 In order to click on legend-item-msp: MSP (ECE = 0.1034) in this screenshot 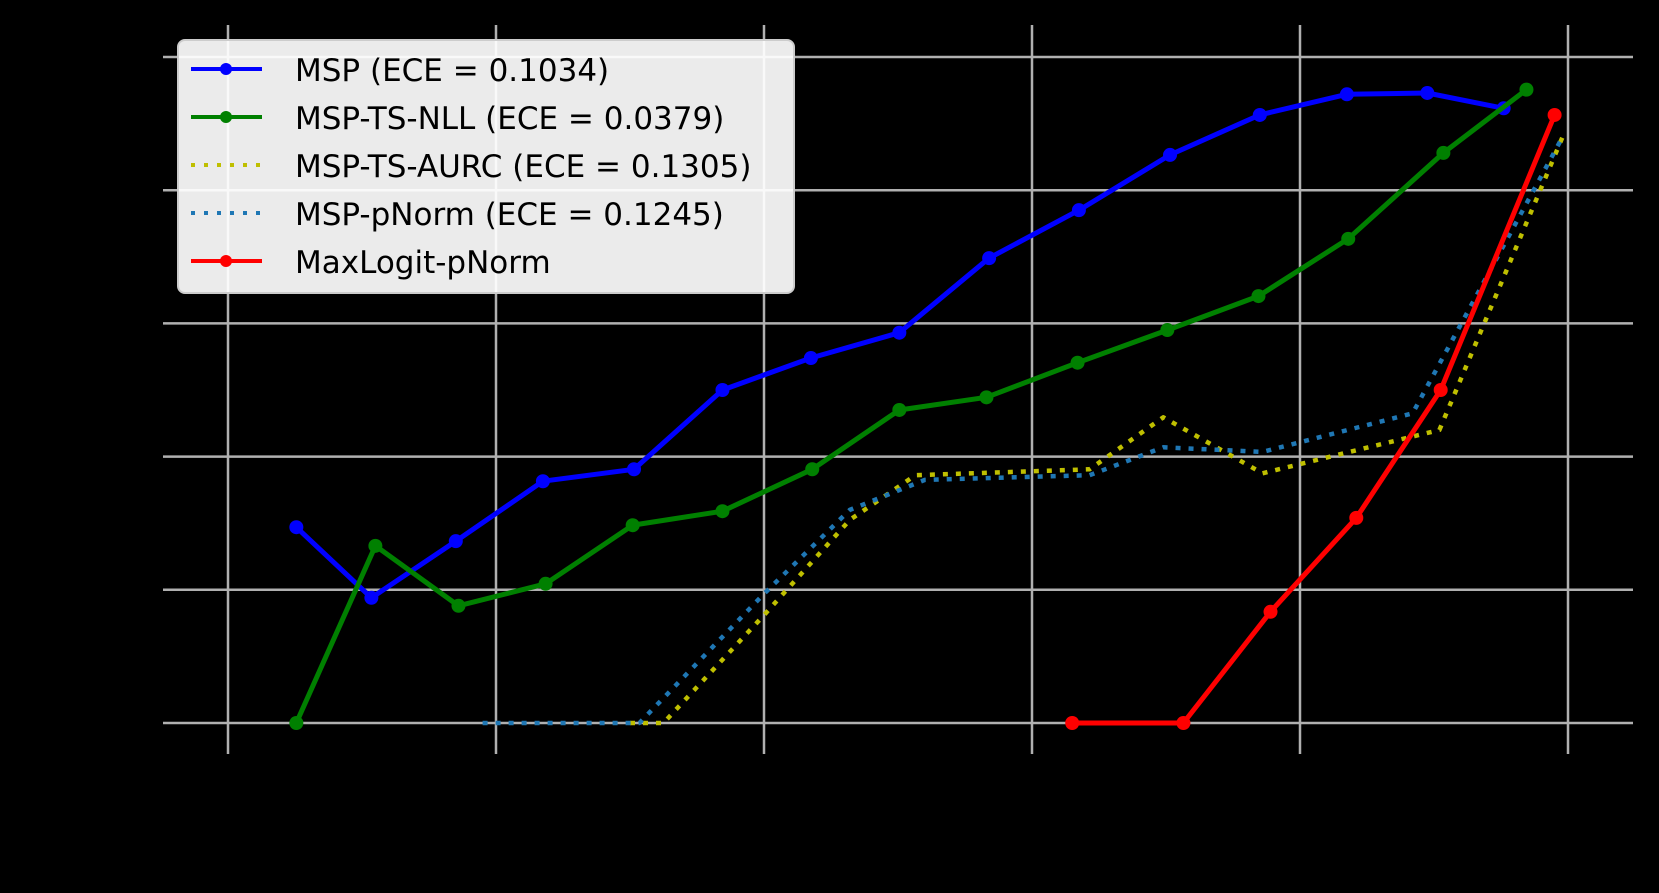, I will do `click(489, 71)`.